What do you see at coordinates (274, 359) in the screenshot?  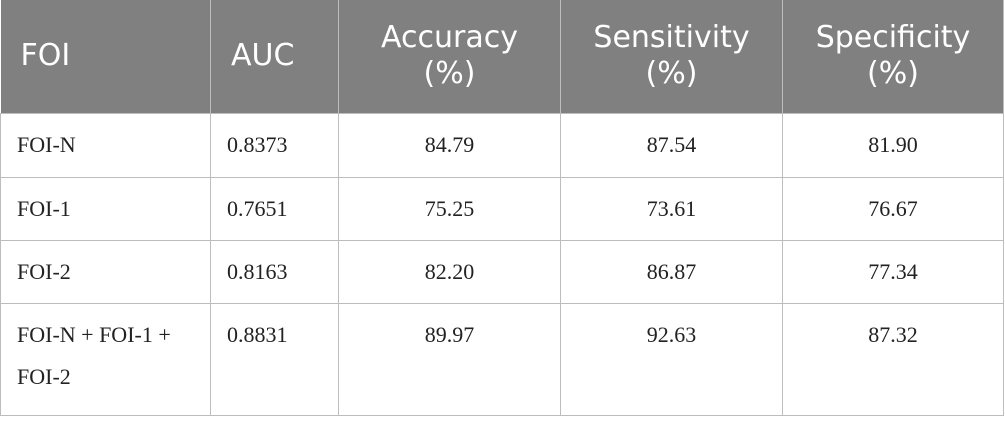 I see `cell: 0.8831` at bounding box center [274, 359].